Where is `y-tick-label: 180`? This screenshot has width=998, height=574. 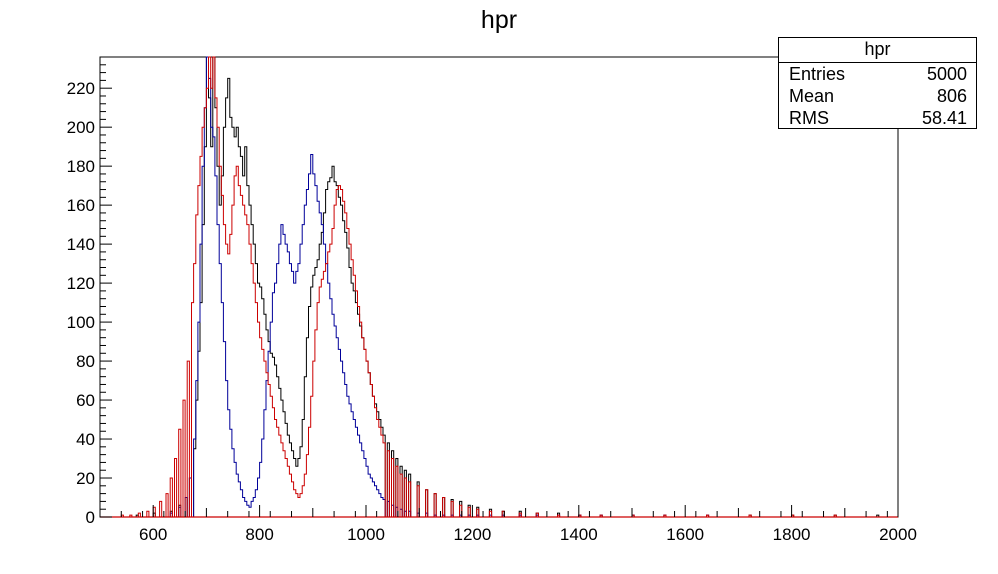
y-tick-label: 180 is located at coordinates (81, 166).